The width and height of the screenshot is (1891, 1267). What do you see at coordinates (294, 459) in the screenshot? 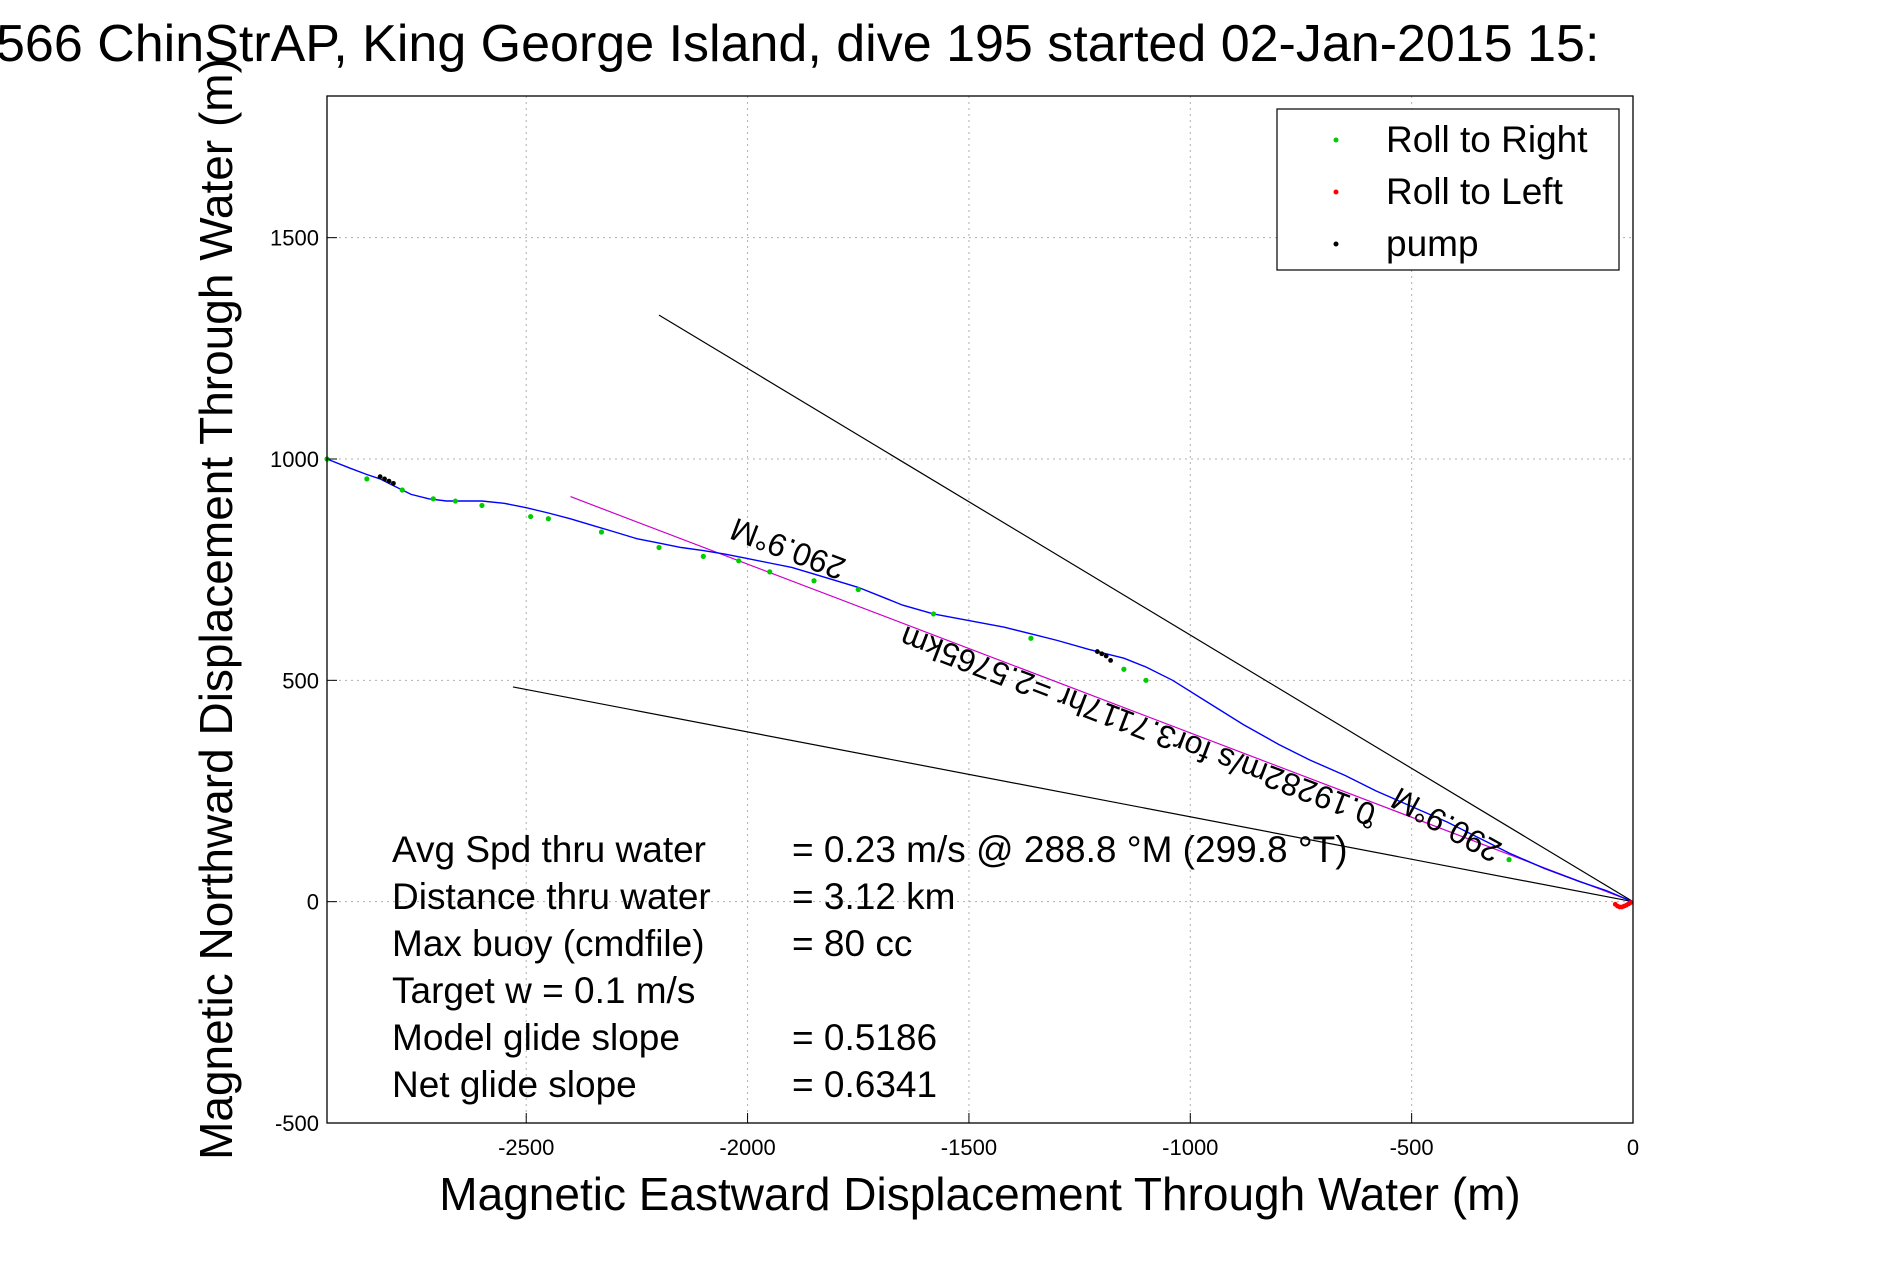
I see `y-tick-label: 1000` at bounding box center [294, 459].